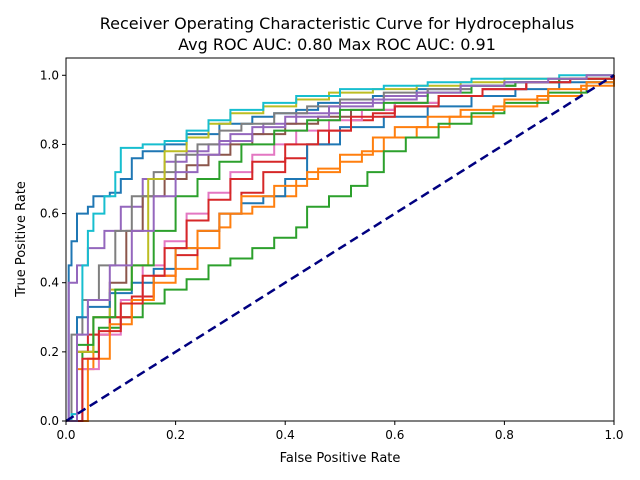 The width and height of the screenshot is (640, 480). Describe the element at coordinates (613, 435) in the screenshot. I see `x-tick-label: 1.0` at that location.